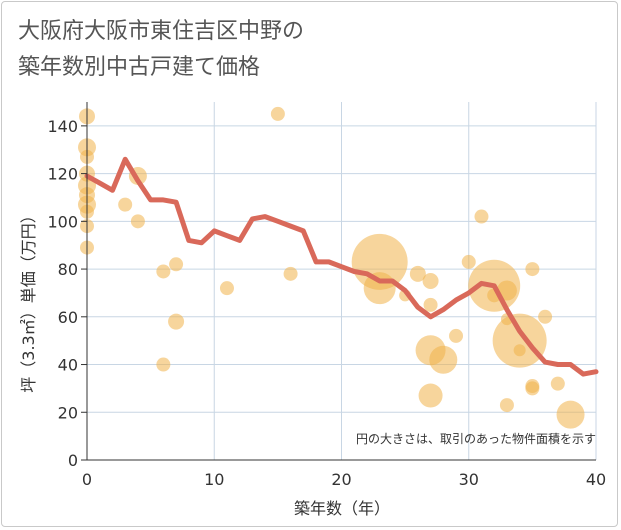 The width and height of the screenshot is (621, 530). What do you see at coordinates (28, 299) in the screenshot?
I see `y-axis-label: 坪（3.3㎡）単価（万円）` at bounding box center [28, 299].